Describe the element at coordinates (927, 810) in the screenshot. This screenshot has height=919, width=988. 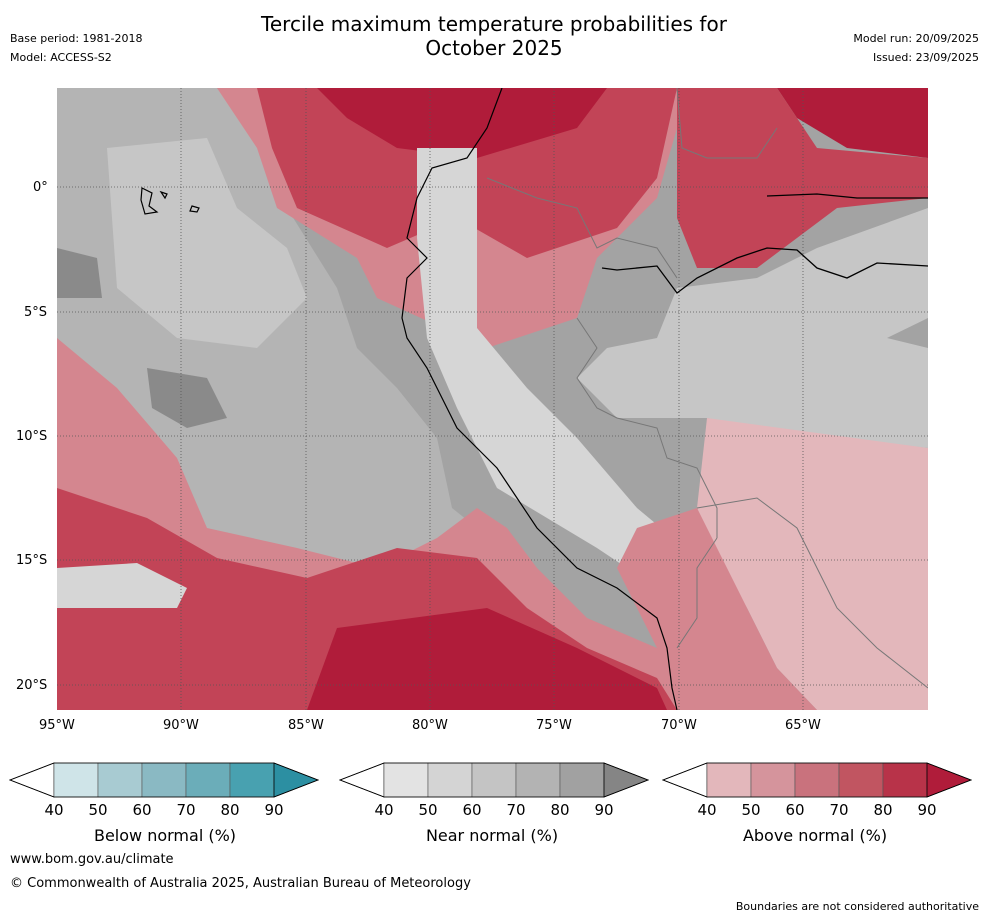
I see `above-colorbar-tick-label: 90` at that location.